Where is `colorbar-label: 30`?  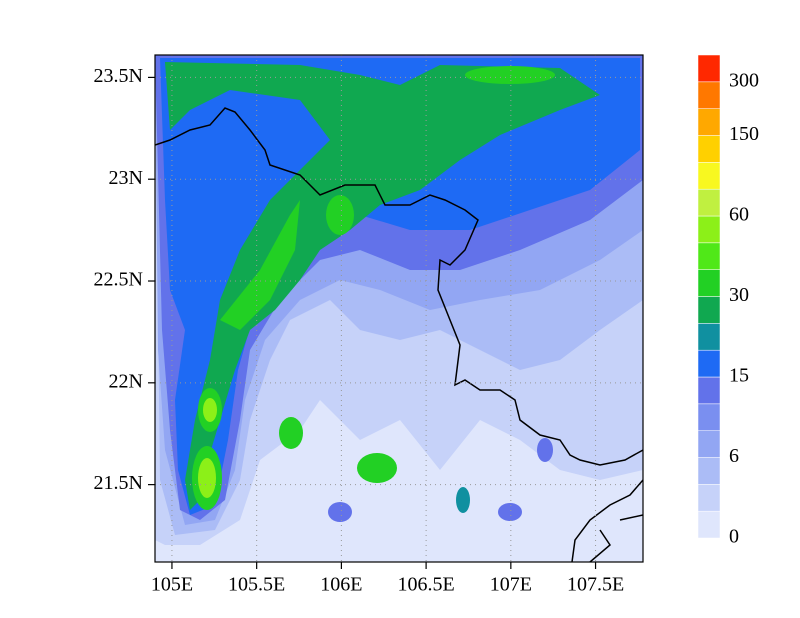 colorbar-label: 30 is located at coordinates (739, 295).